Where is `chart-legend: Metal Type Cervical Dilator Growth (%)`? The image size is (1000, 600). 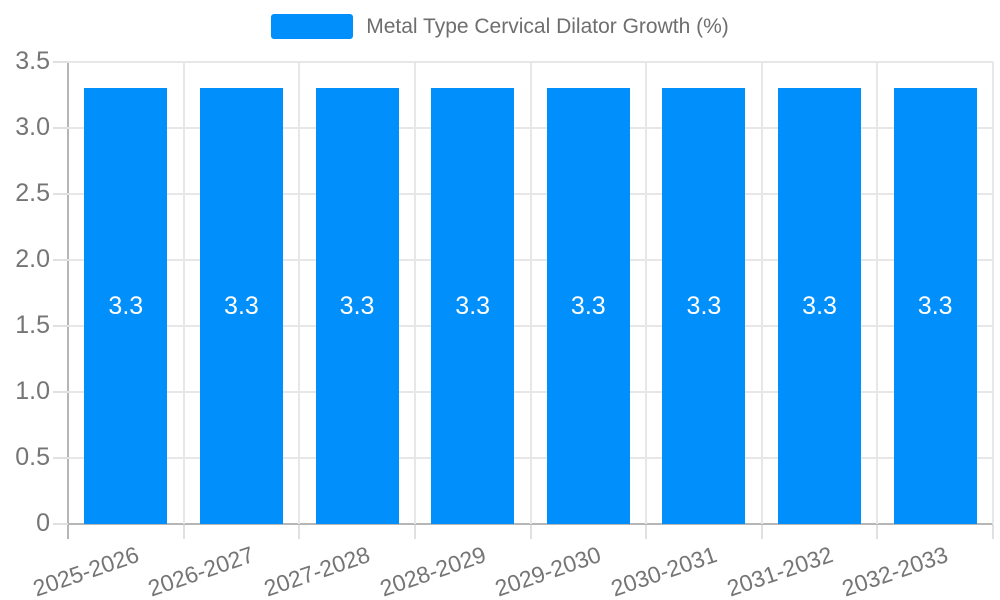
chart-legend: Metal Type Cervical Dilator Growth (%) is located at coordinates (500, 26).